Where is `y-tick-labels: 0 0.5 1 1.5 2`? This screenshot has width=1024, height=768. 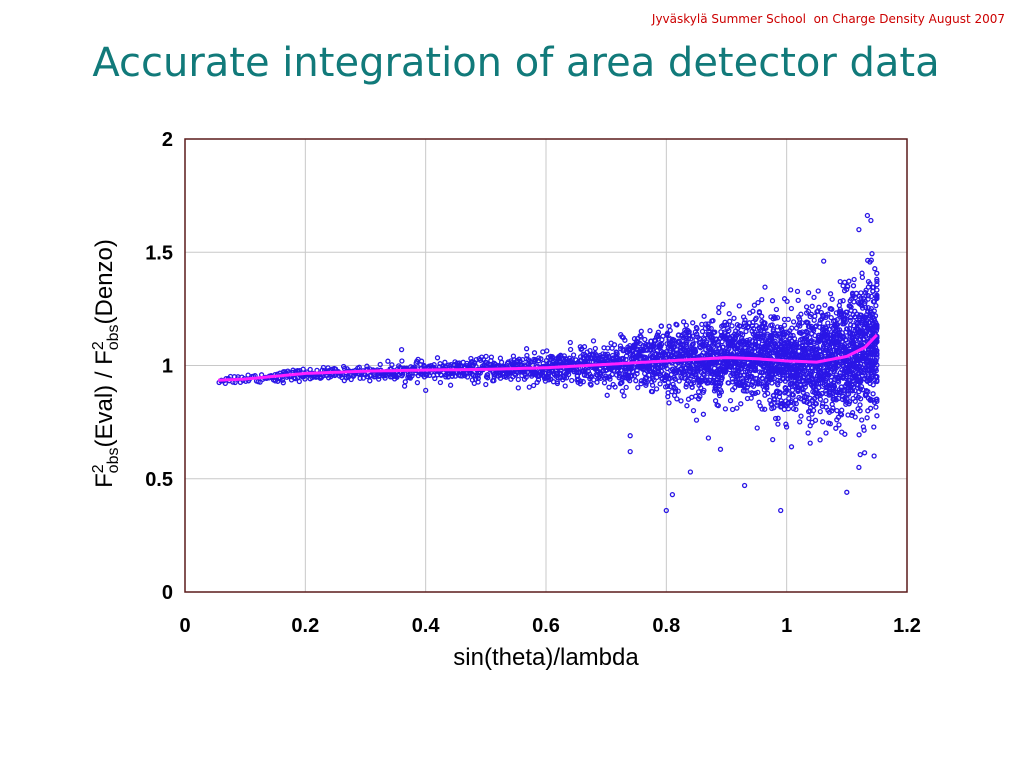 y-tick-labels: 0 0.5 1 1.5 2 is located at coordinates (159, 366).